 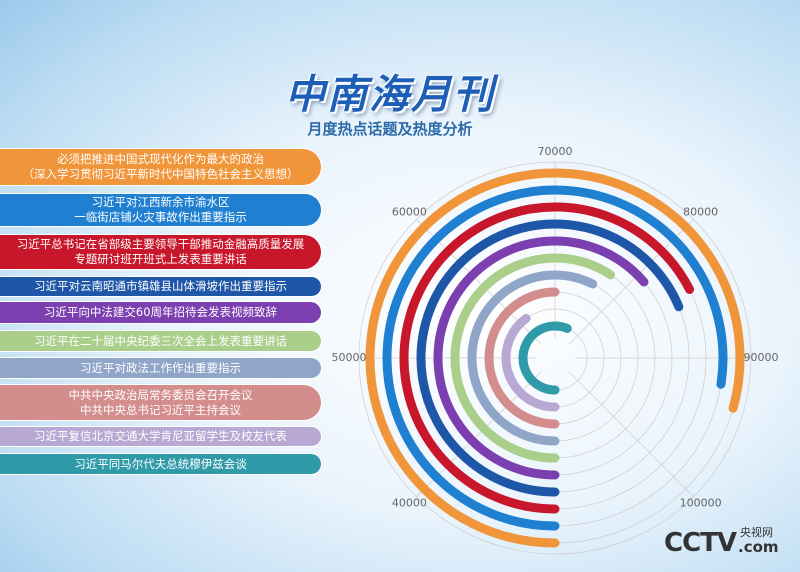 What do you see at coordinates (161, 436) in the screenshot?
I see `category-label: 习近平复信北京交通大学肯尼亚留学生及校友代表` at bounding box center [161, 436].